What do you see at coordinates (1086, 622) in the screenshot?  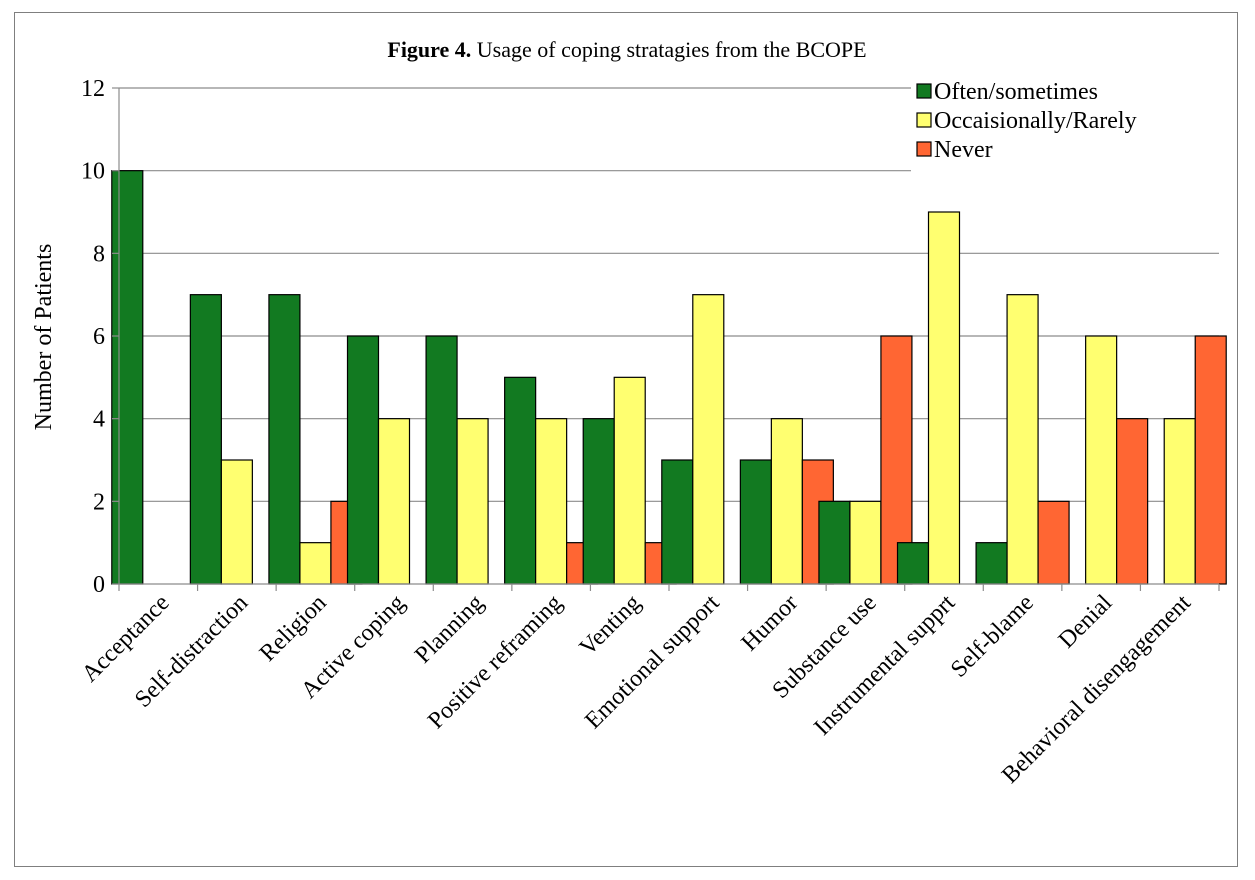 I see `x-tick-label: Denial` at bounding box center [1086, 622].